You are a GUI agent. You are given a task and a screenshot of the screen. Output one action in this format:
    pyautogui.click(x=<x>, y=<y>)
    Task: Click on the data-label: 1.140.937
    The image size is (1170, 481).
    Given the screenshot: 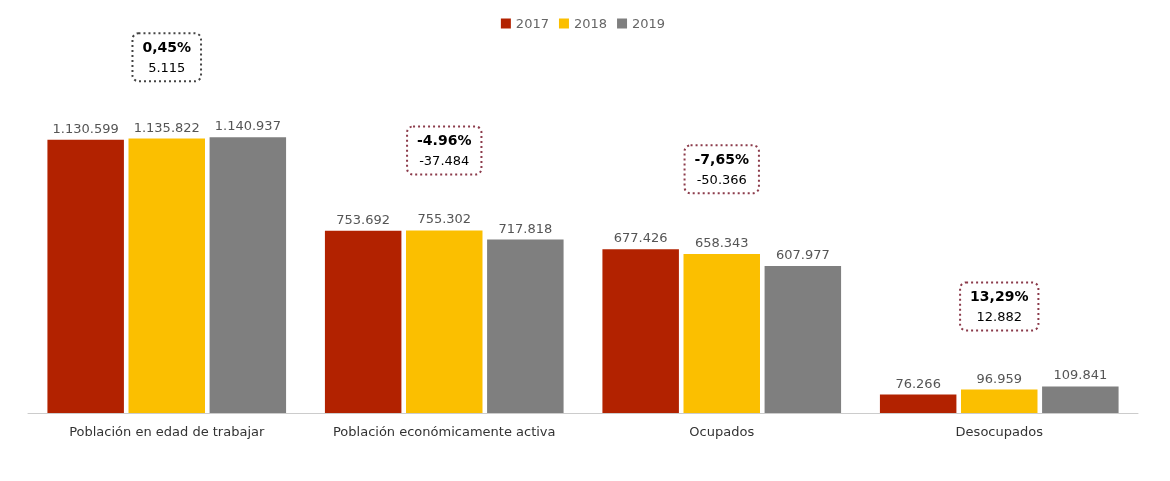 What is the action you would take?
    pyautogui.click(x=247, y=126)
    